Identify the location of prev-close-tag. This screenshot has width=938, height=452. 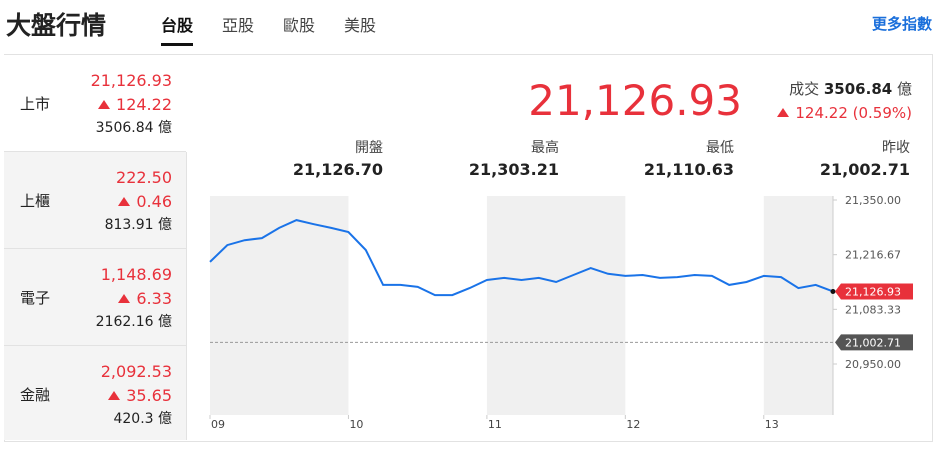
(874, 342).